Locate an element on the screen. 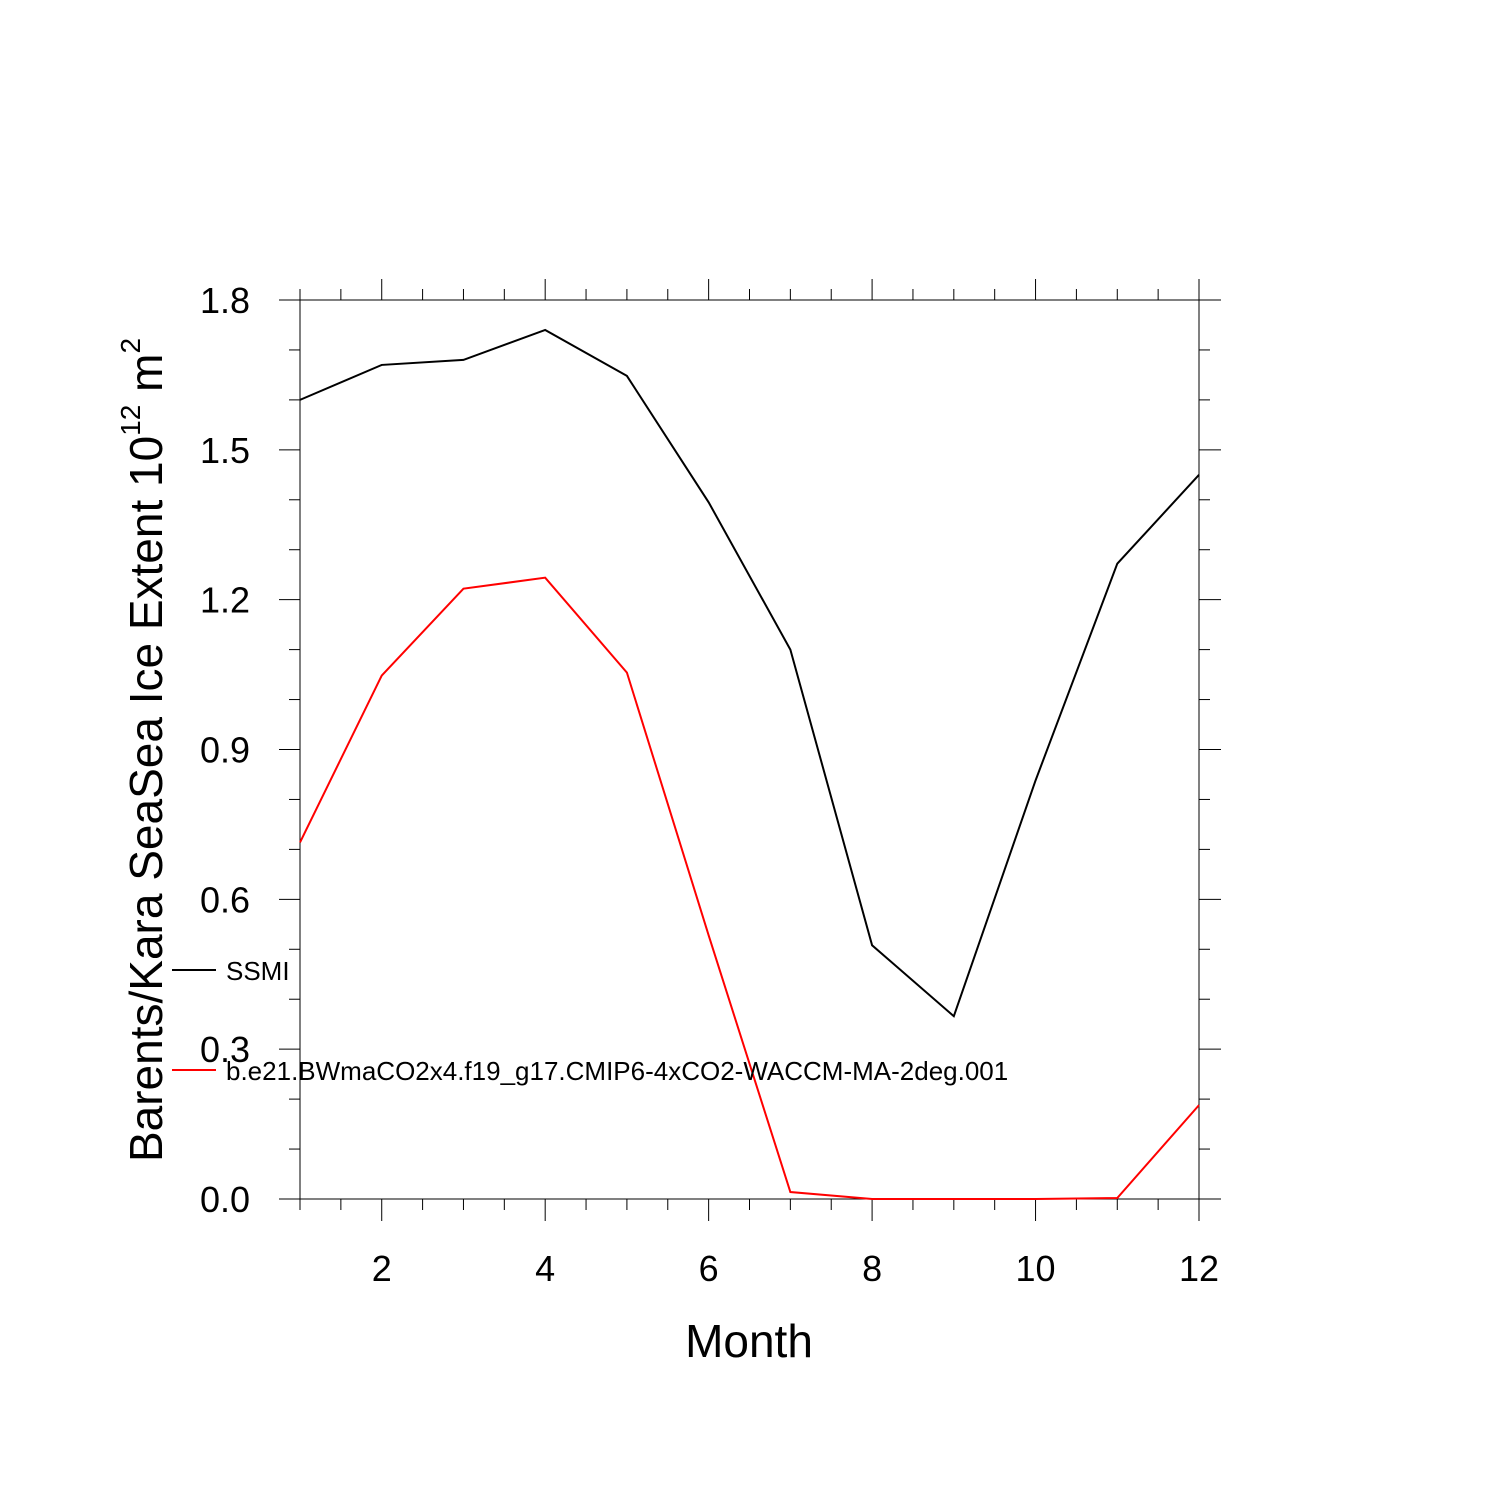 The width and height of the screenshot is (1500, 1500). x-tick-label: 4 is located at coordinates (545, 1268).